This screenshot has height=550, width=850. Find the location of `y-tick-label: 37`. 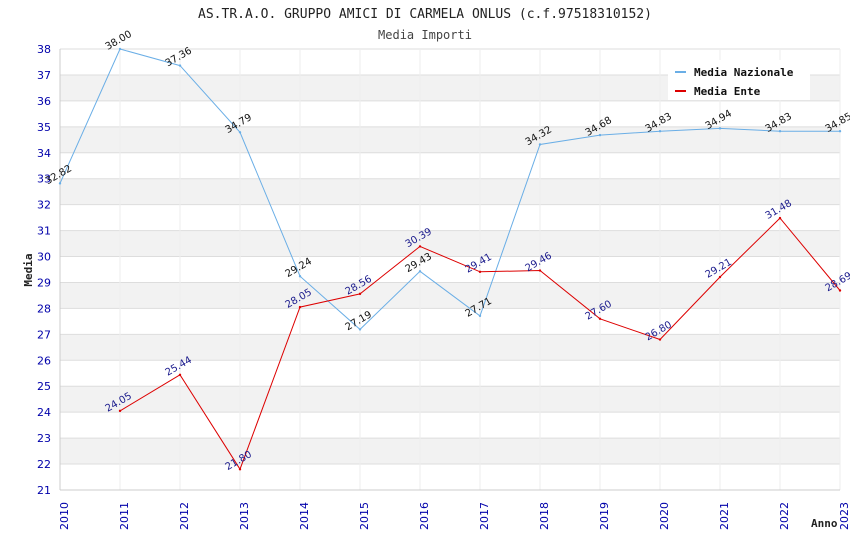

y-tick-label: 37 is located at coordinates (44, 75).